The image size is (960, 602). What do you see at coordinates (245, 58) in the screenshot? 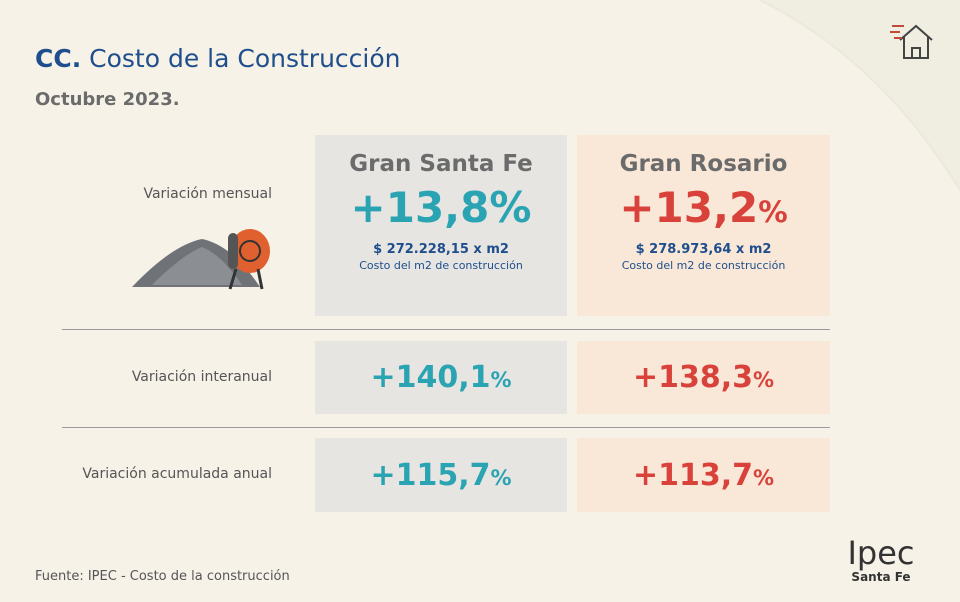
I see `title-text: Costo de la Construcción` at bounding box center [245, 58].